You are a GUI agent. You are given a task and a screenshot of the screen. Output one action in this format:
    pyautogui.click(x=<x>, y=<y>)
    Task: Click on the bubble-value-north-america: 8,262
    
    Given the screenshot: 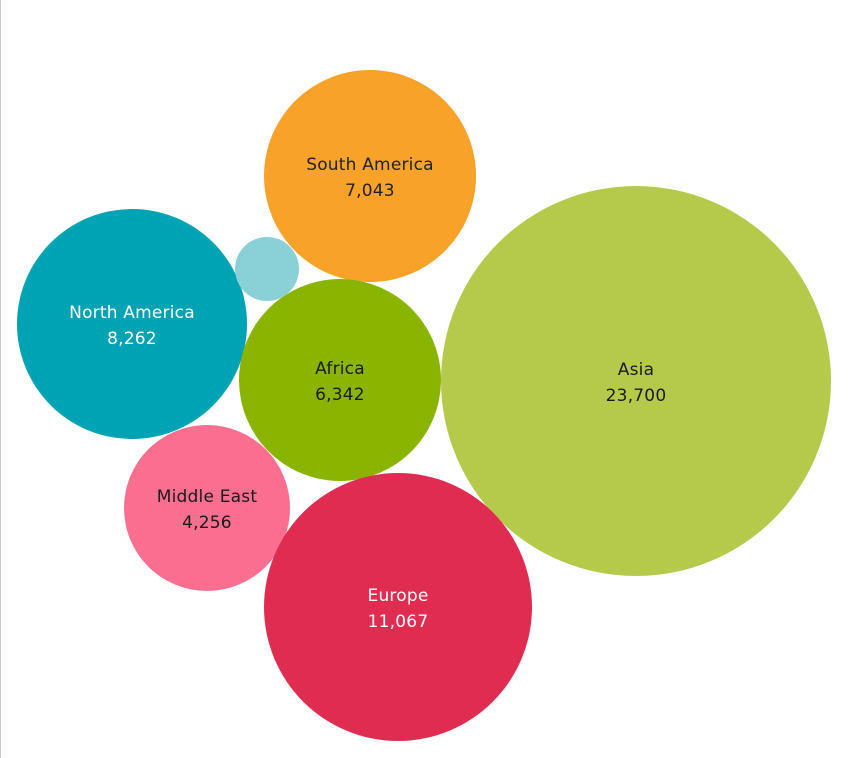 What is the action you would take?
    pyautogui.click(x=132, y=339)
    